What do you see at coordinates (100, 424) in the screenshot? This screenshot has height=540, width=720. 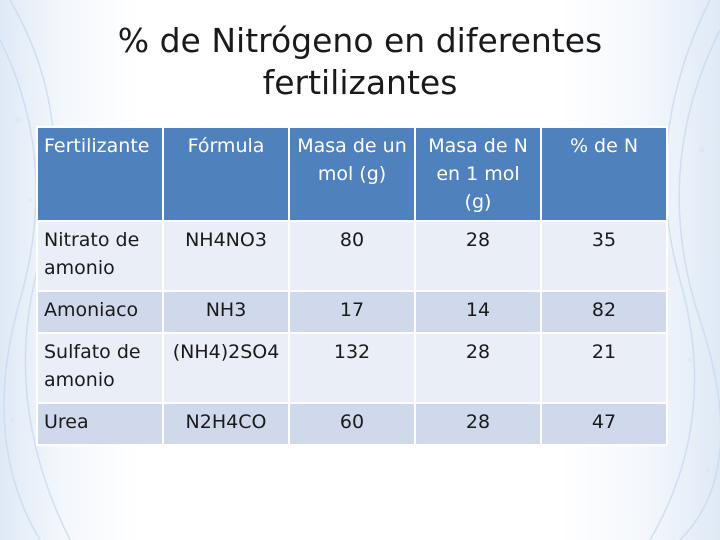 I see `cell-fertilizante: Urea` at bounding box center [100, 424].